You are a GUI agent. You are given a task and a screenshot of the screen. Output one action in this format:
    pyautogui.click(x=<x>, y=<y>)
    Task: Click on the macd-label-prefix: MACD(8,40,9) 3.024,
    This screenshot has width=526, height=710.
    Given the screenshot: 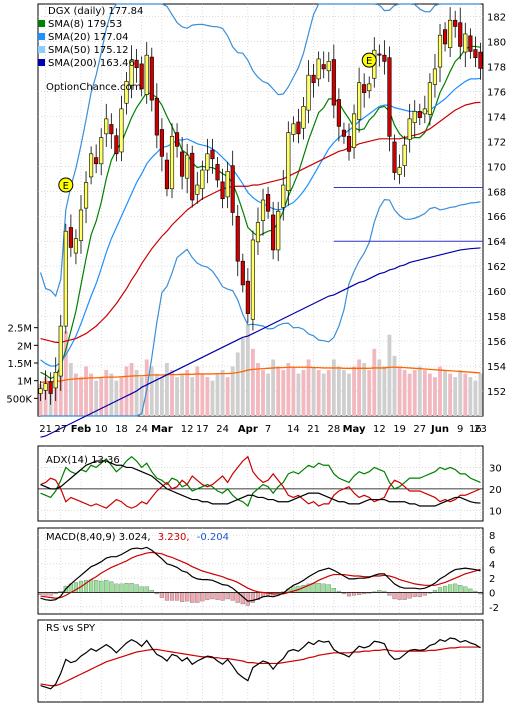 What is the action you would take?
    pyautogui.click(x=98, y=537)
    